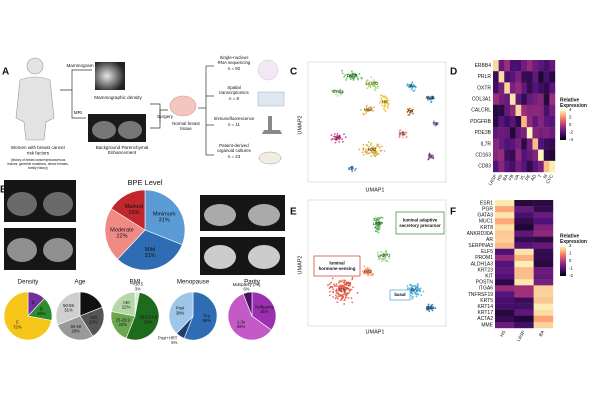  I want to click on method-name: transcriptomics, so click(234, 92).